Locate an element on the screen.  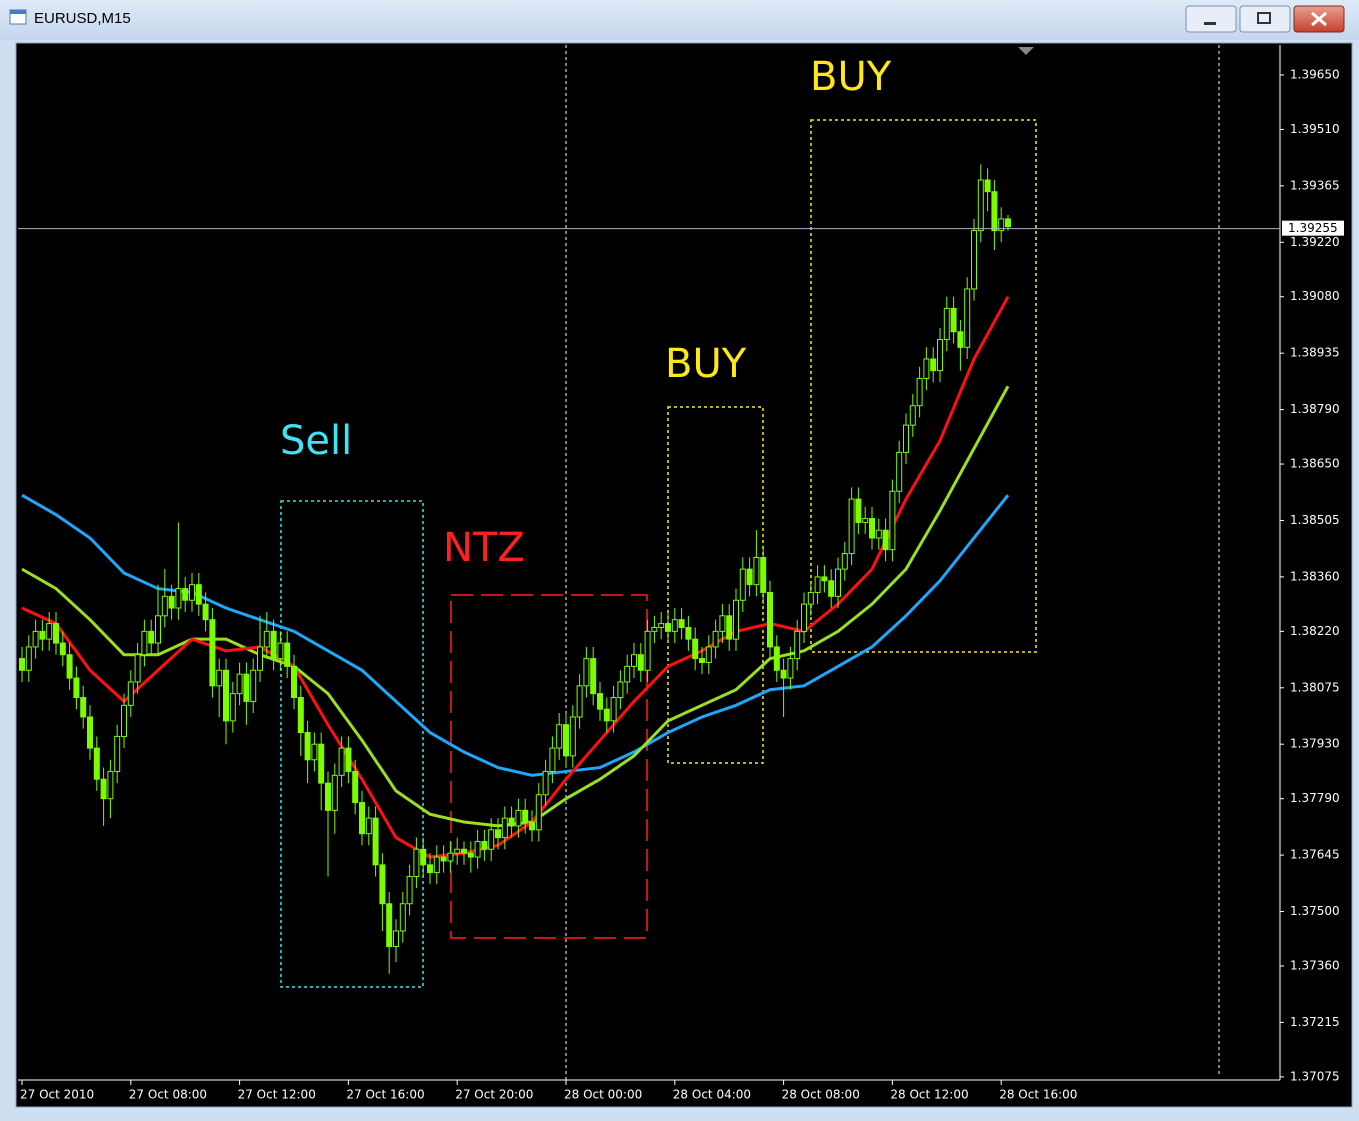
y-tick-label: 1.37215 is located at coordinates (1315, 1022).